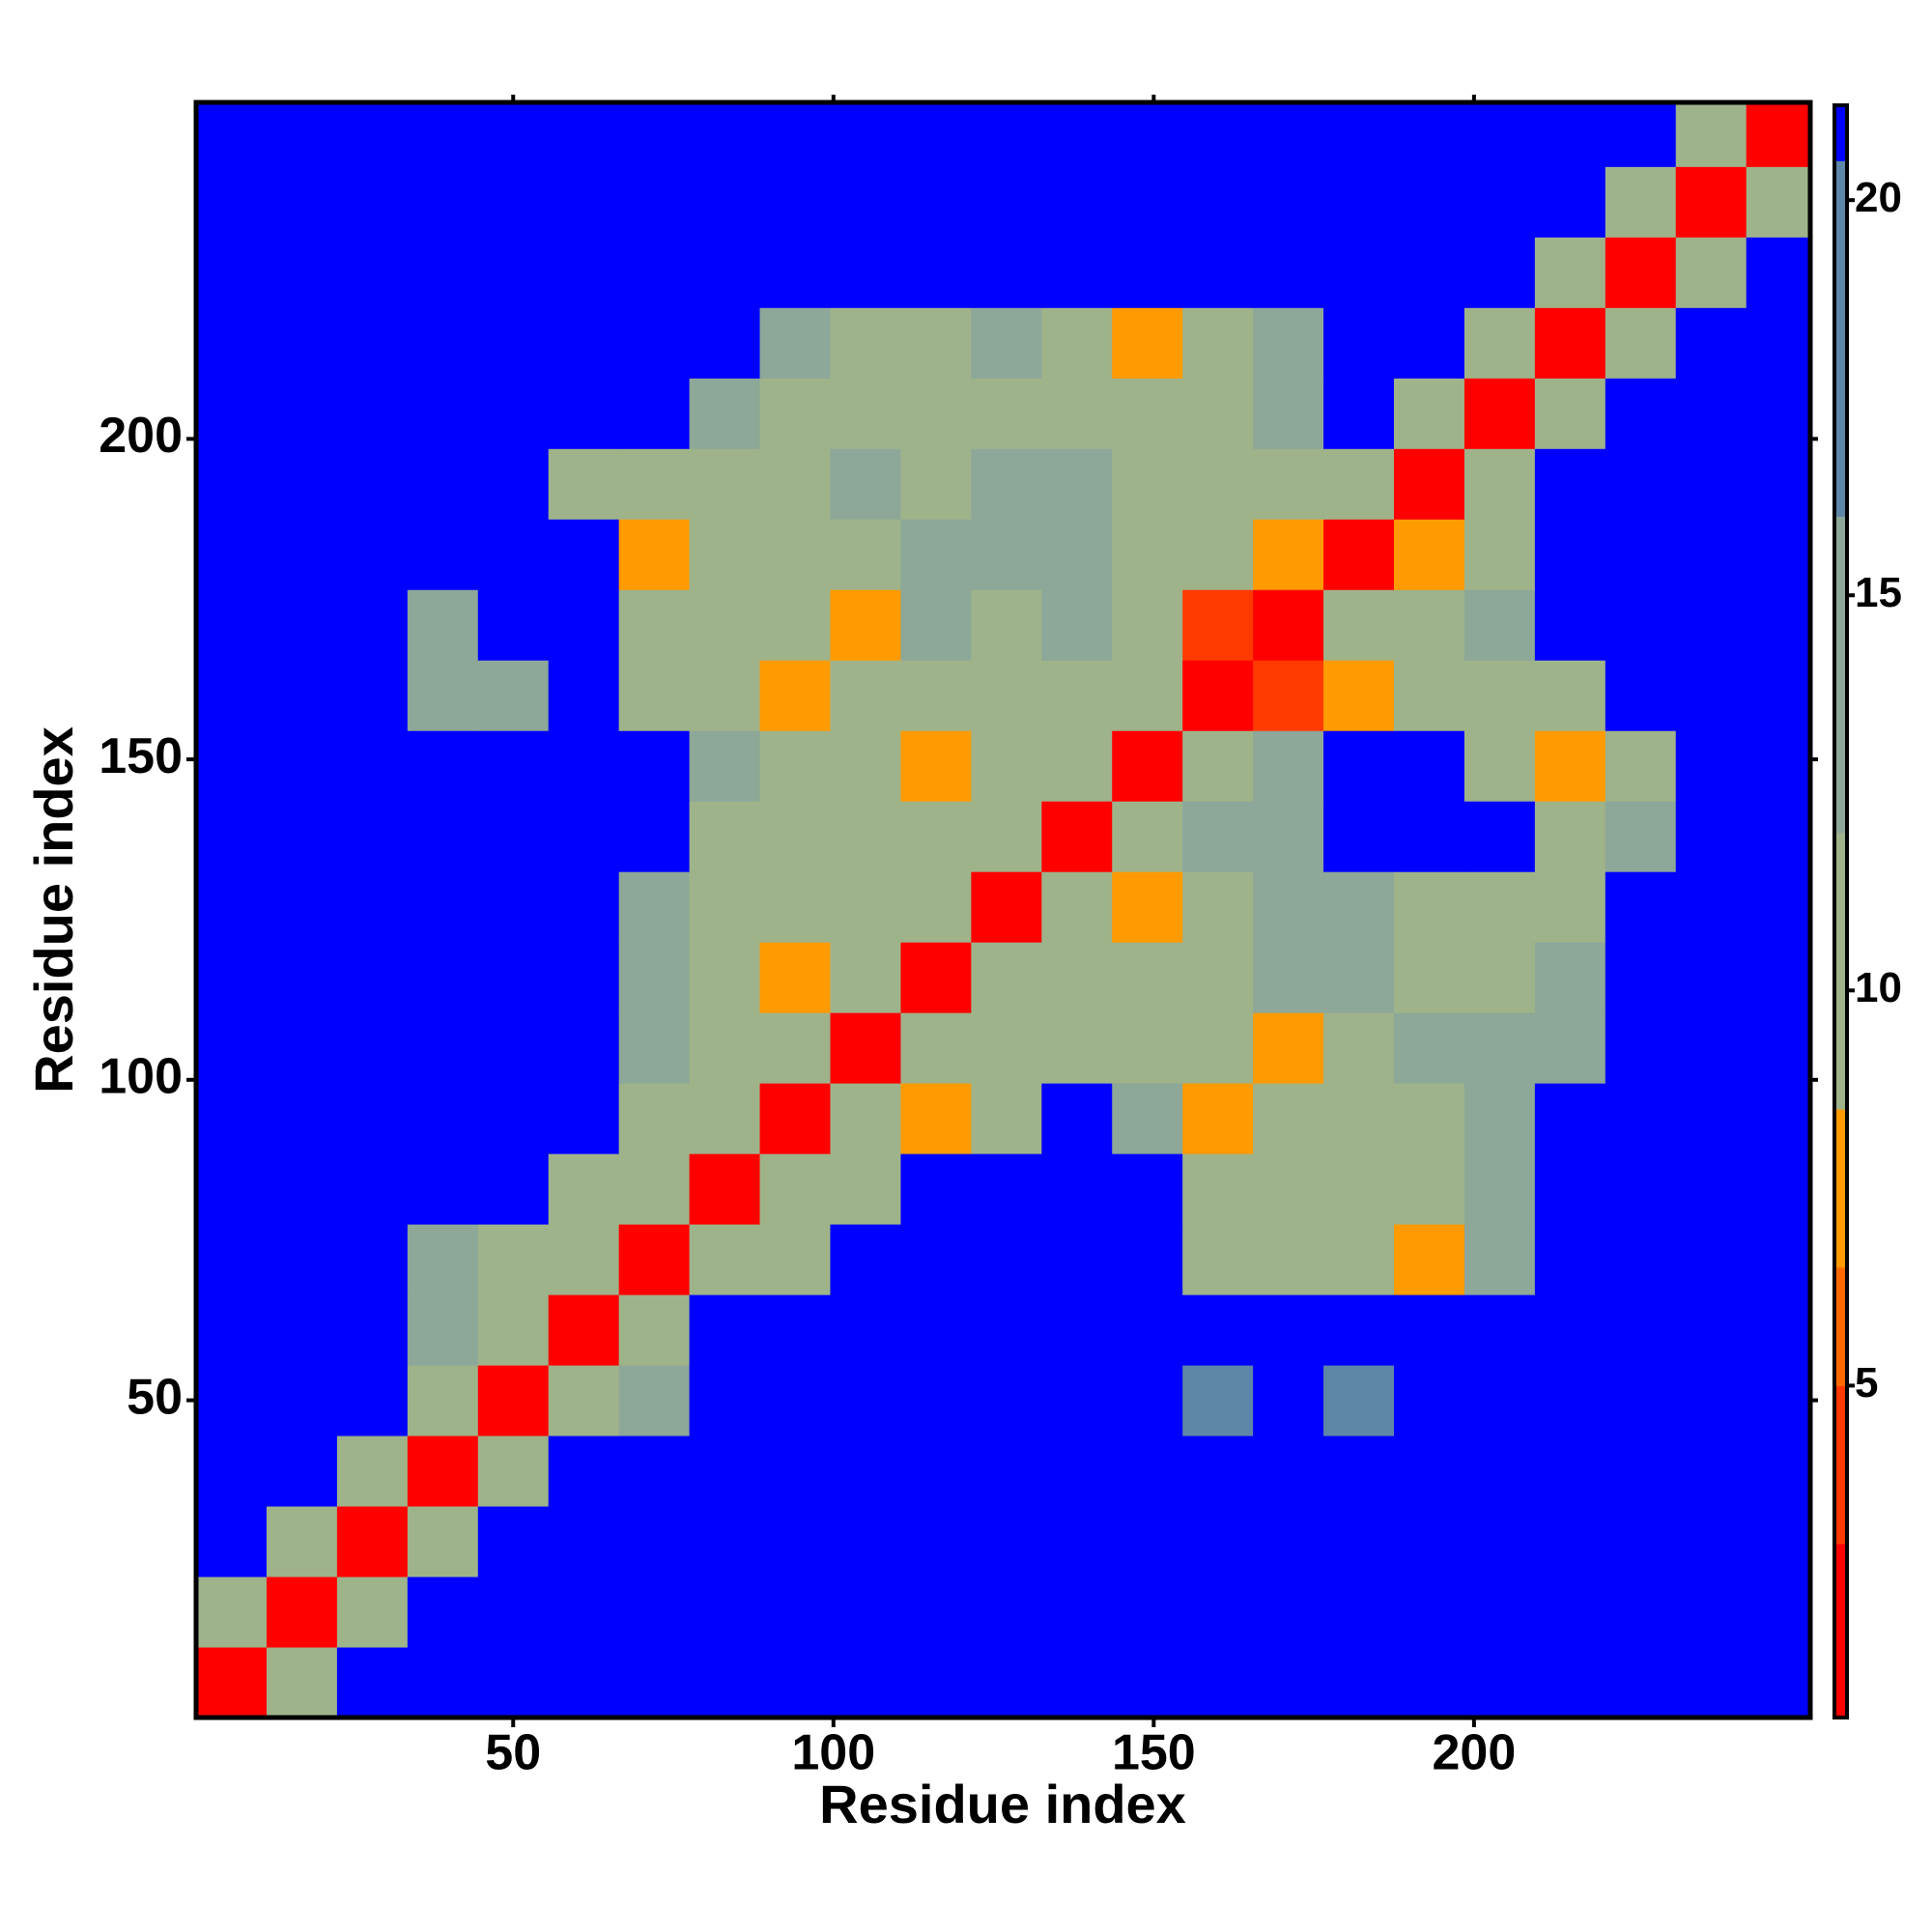  I want to click on y-tick-label: 200, so click(141, 436).